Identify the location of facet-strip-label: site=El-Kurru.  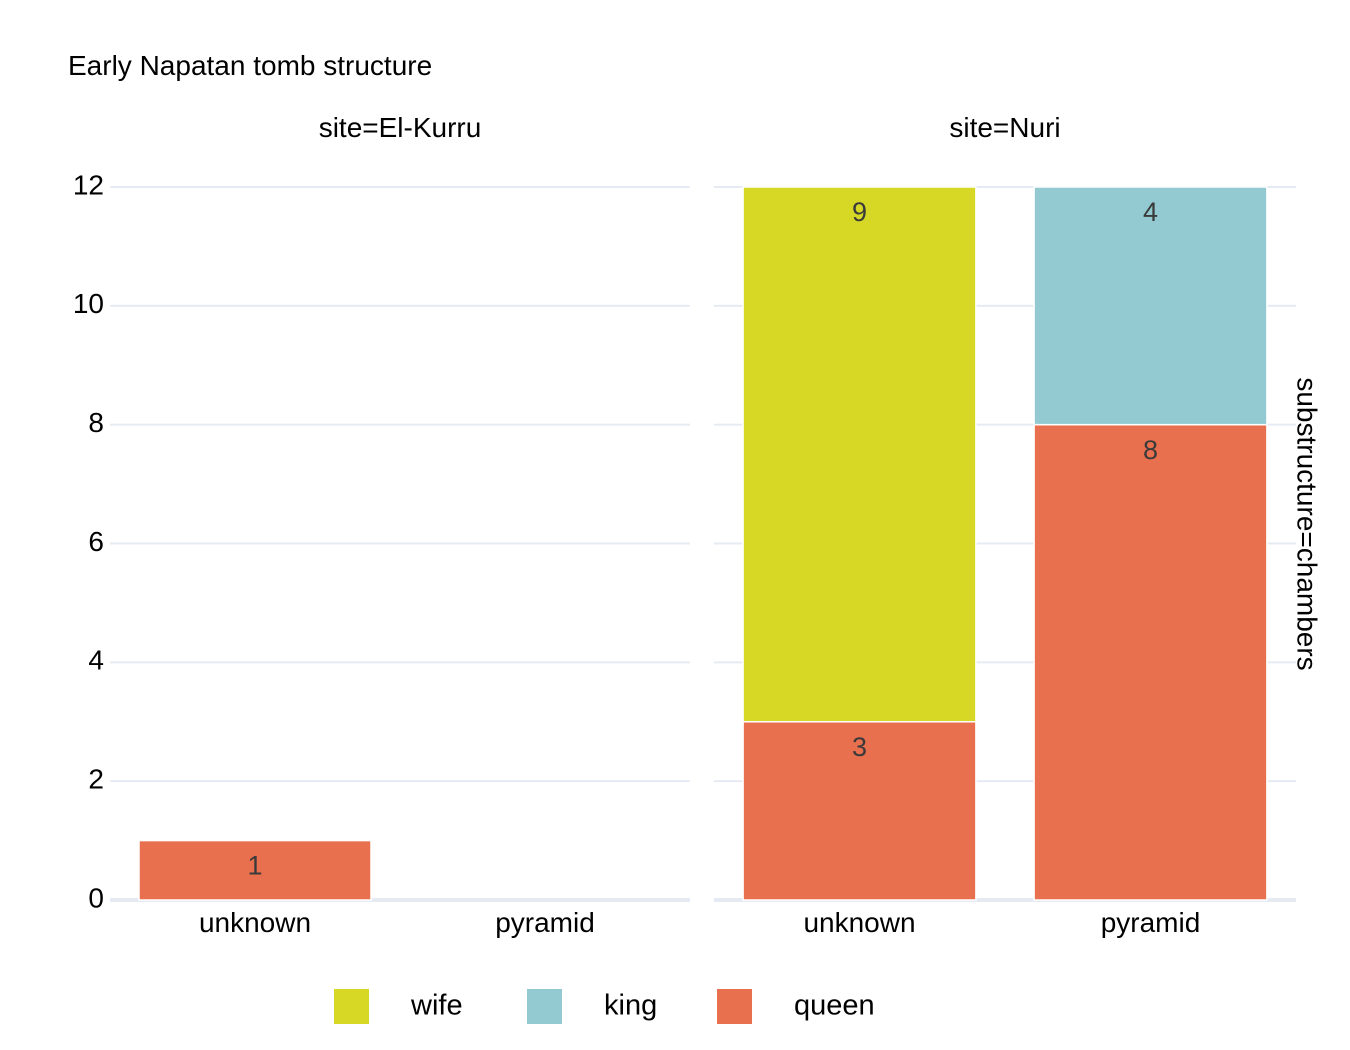
(400, 127).